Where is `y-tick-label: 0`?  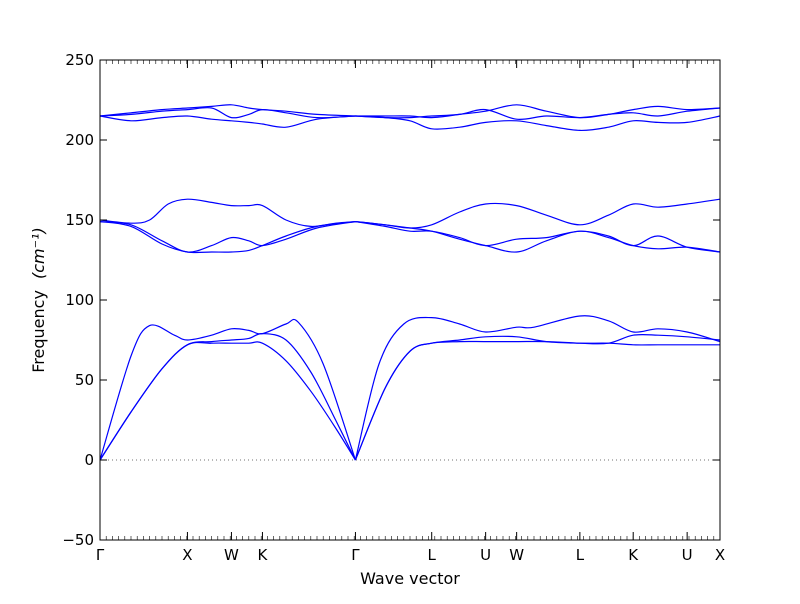
y-tick-label: 0 is located at coordinates (89, 460).